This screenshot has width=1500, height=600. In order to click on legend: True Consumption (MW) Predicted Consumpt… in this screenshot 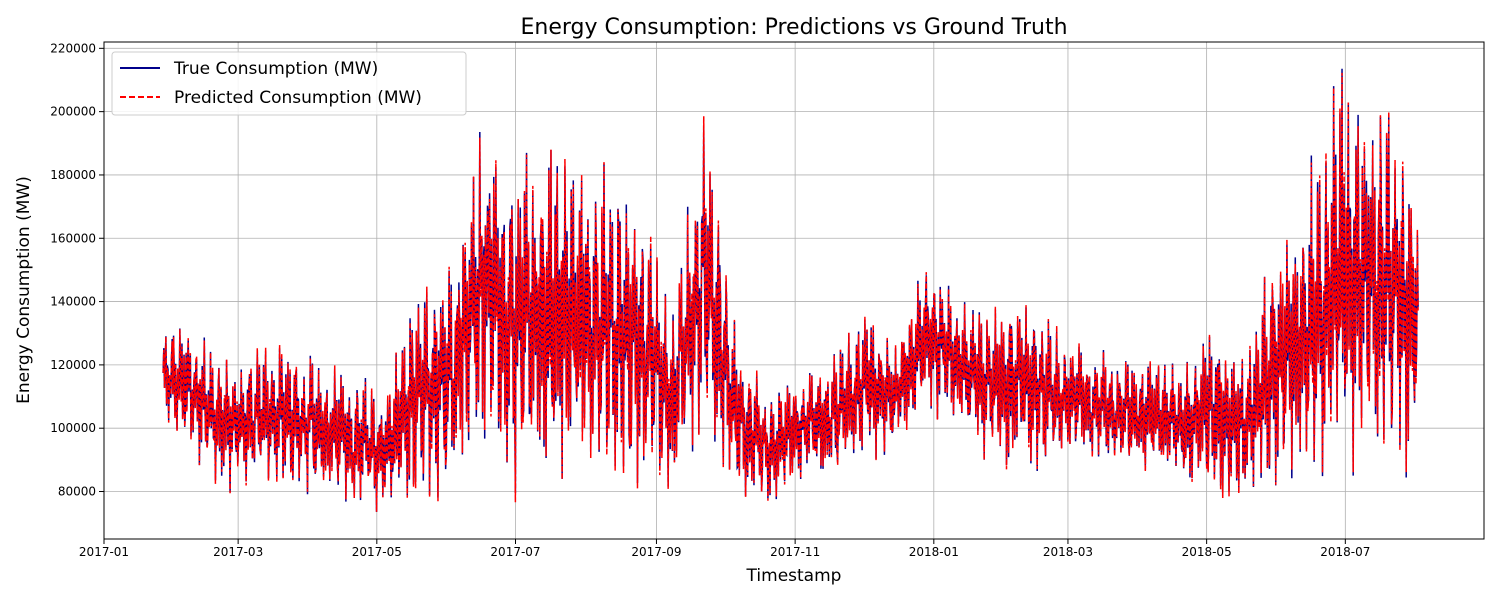, I will do `click(289, 83)`.